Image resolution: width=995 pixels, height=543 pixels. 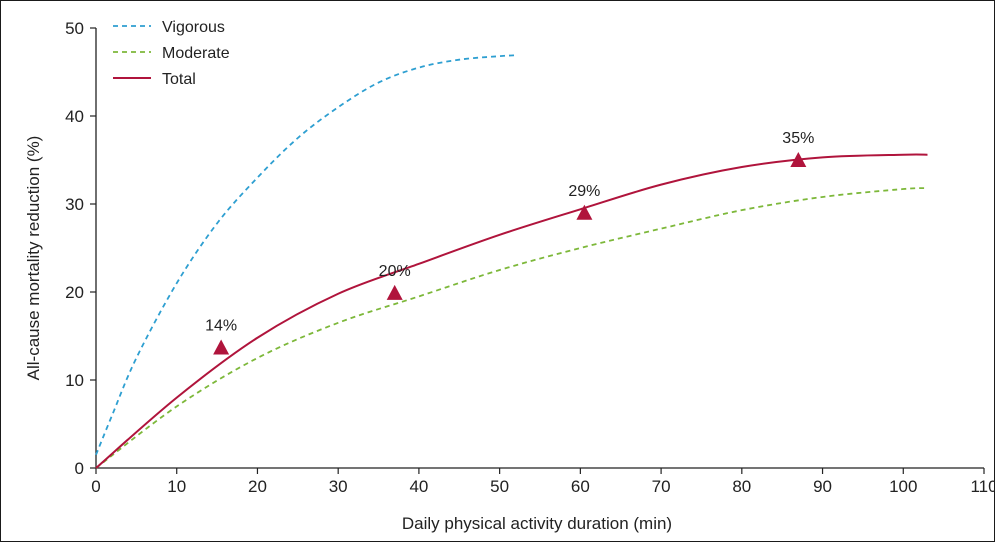 What do you see at coordinates (580, 486) in the screenshot?
I see `x-tick-label: 60` at bounding box center [580, 486].